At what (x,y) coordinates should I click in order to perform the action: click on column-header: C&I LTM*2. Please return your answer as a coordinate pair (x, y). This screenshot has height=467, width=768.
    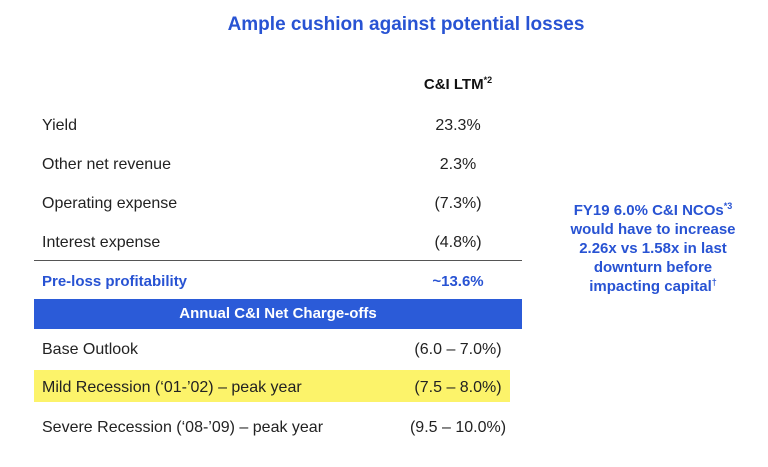
    Looking at the image, I should click on (458, 84).